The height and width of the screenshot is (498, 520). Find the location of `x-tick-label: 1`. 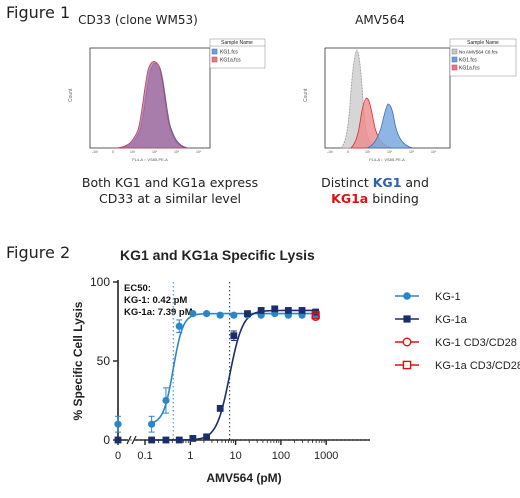

x-tick-label: 1 is located at coordinates (190, 456).